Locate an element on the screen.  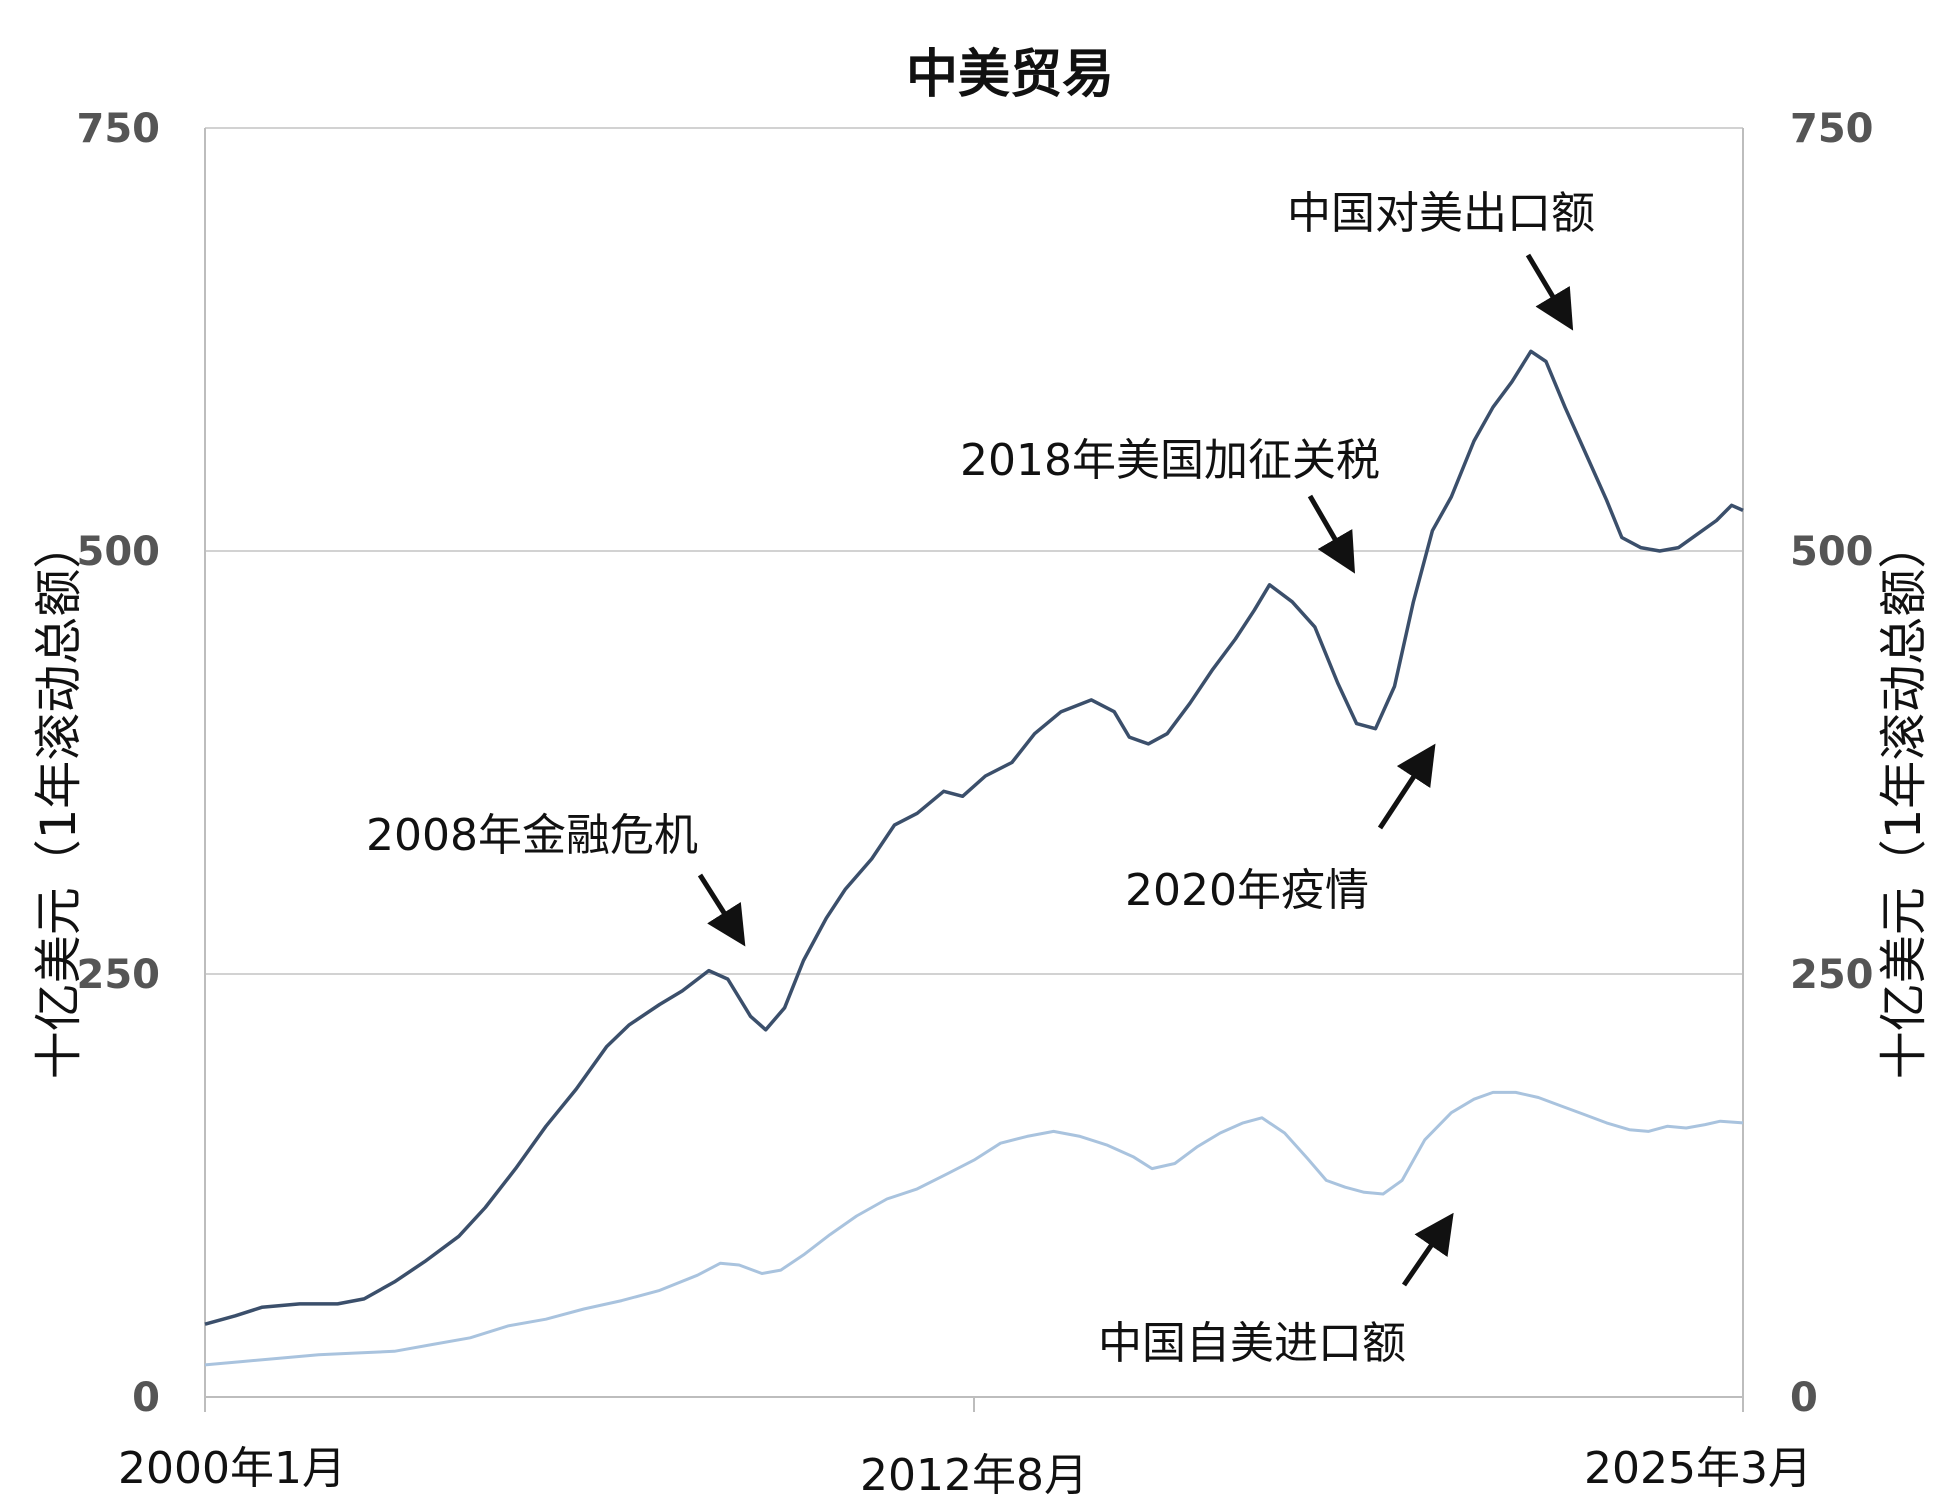
x-tick-label-start: 2000年1月 is located at coordinates (232, 1468).